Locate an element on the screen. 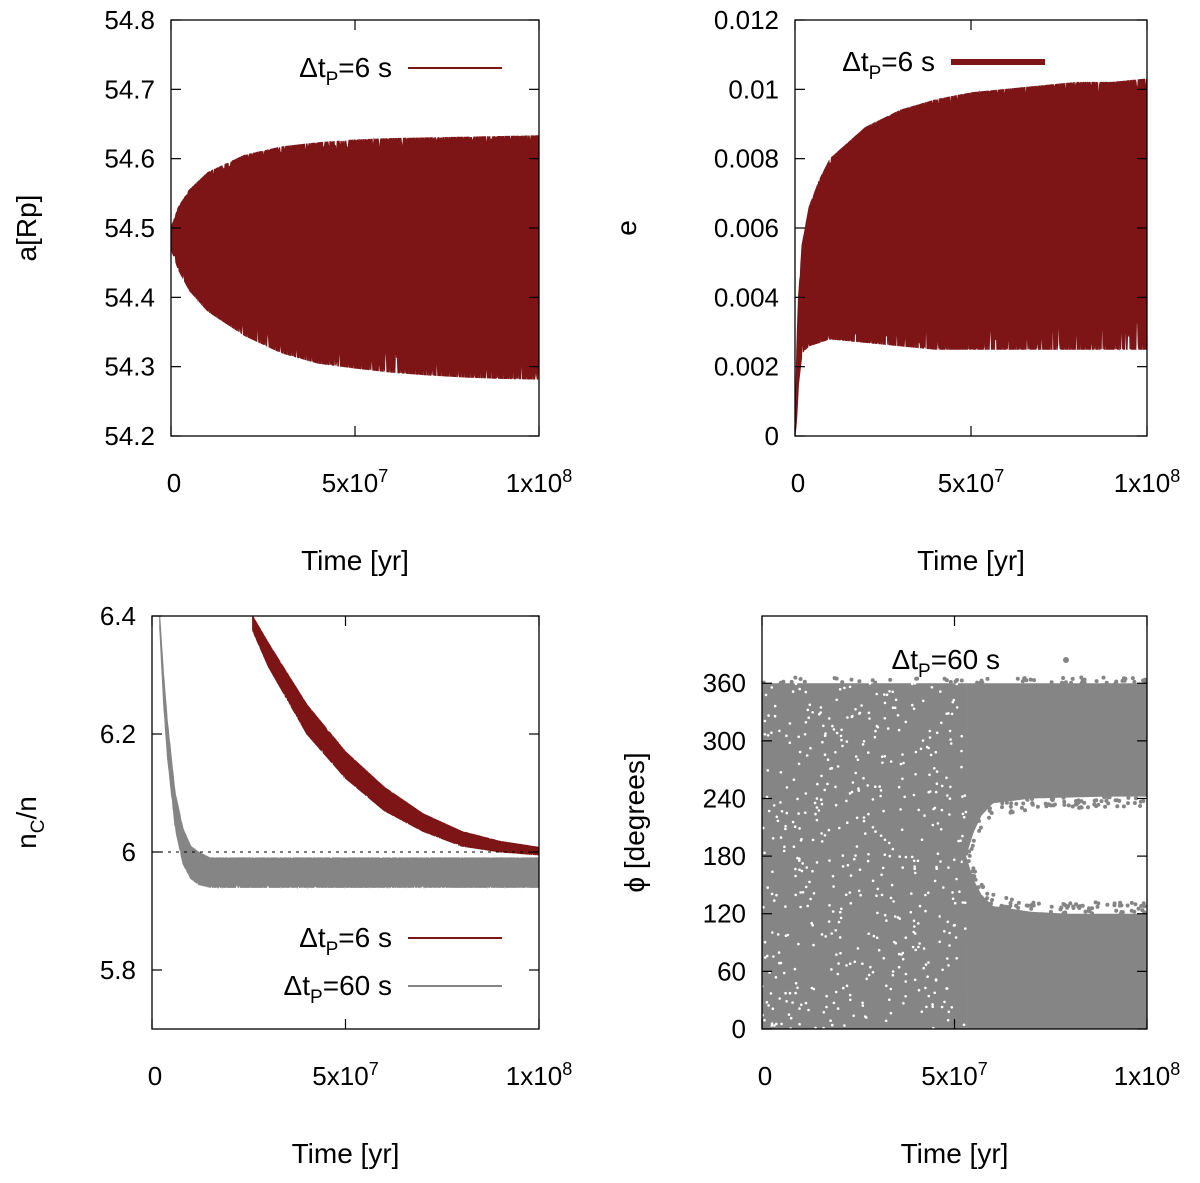  y-tick-label: 240 is located at coordinates (724, 798).